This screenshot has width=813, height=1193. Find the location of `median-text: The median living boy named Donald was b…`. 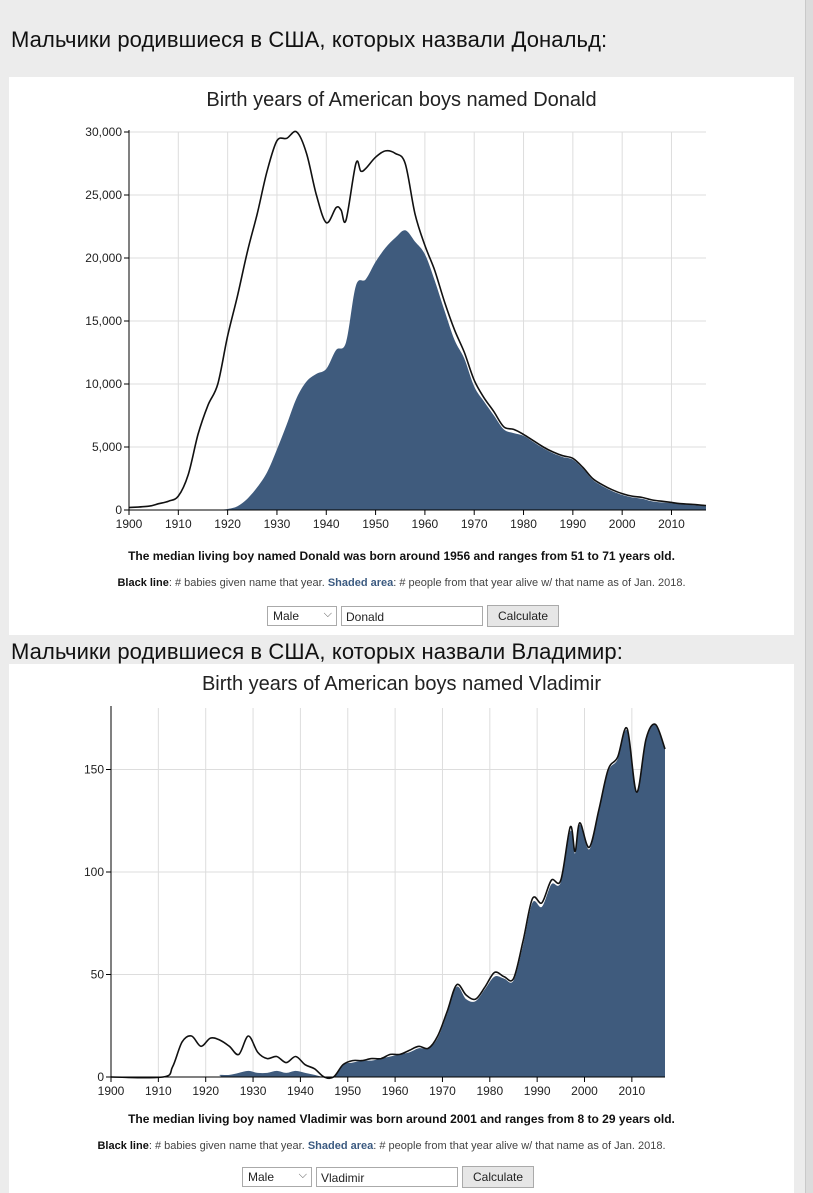

median-text: The median living boy named Donald was b… is located at coordinates (401, 556).